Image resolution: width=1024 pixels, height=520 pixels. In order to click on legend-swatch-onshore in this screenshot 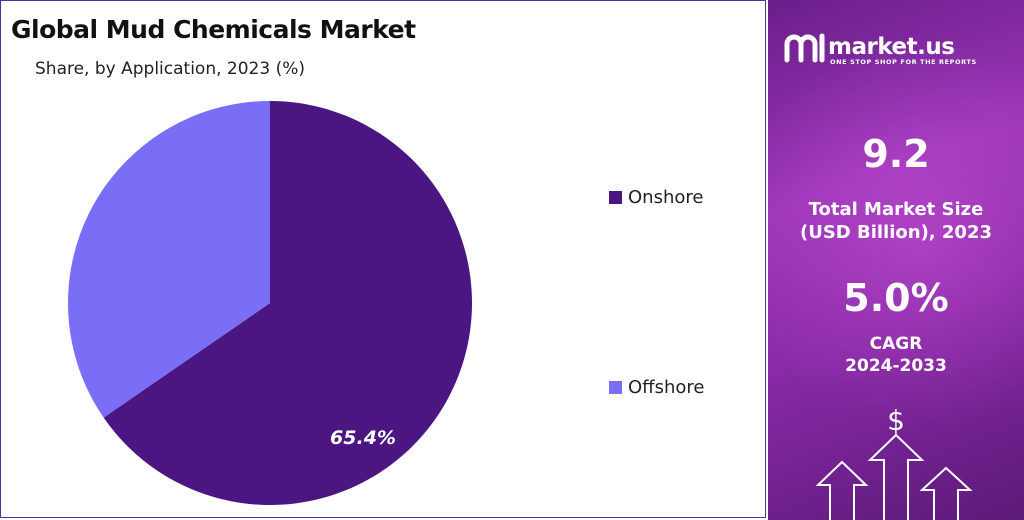, I will do `click(615, 197)`.